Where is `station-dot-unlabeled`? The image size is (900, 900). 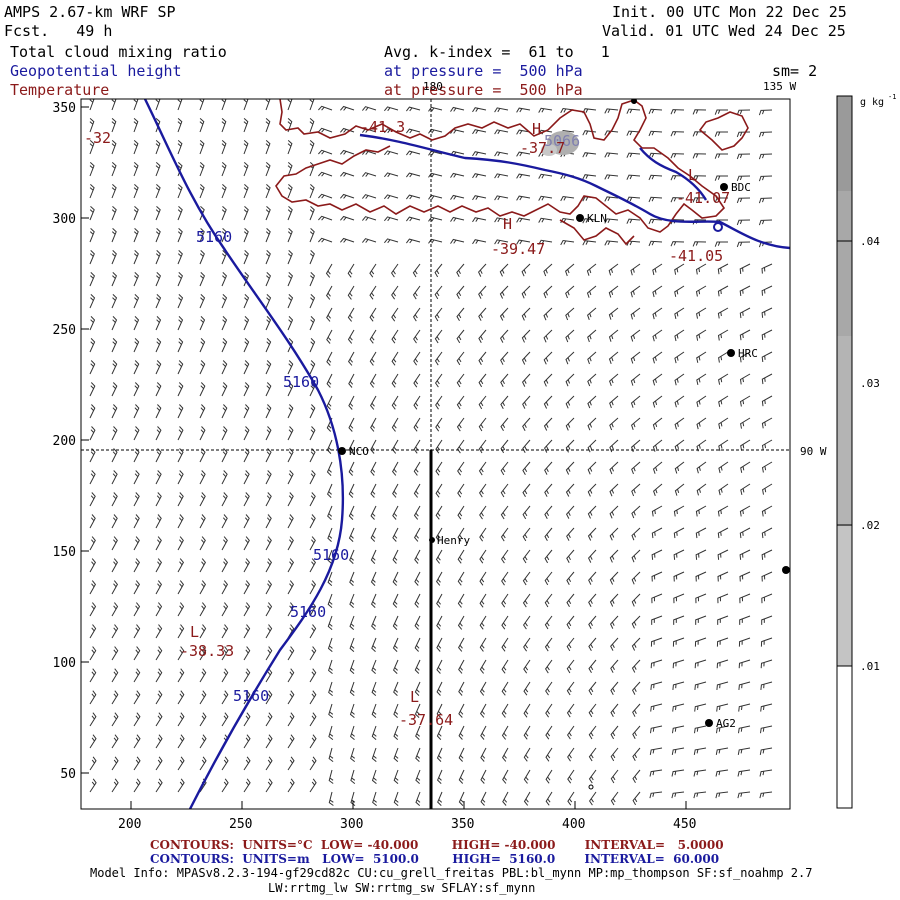
station-dot-unlabeled is located at coordinates (591, 787).